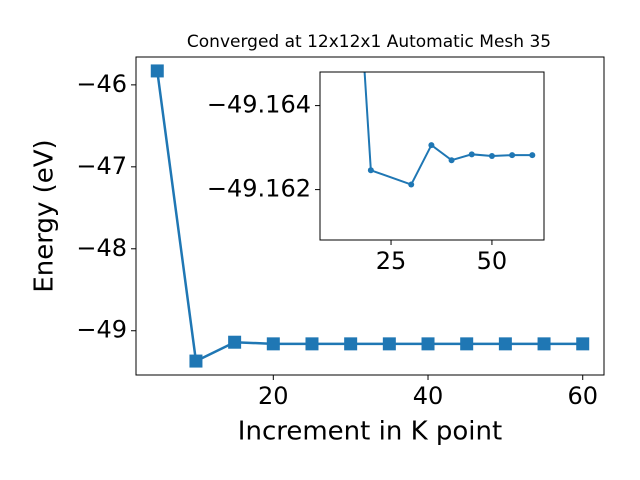 The height and width of the screenshot is (480, 640). Describe the element at coordinates (259, 105) in the screenshot. I see `y-tick-label: −49.164` at that location.